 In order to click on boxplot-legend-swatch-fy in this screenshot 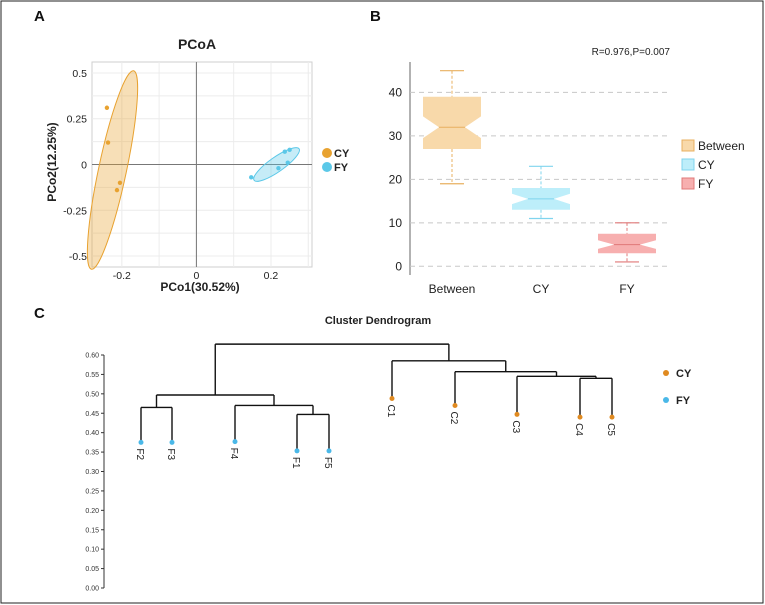, I will do `click(688, 183)`.